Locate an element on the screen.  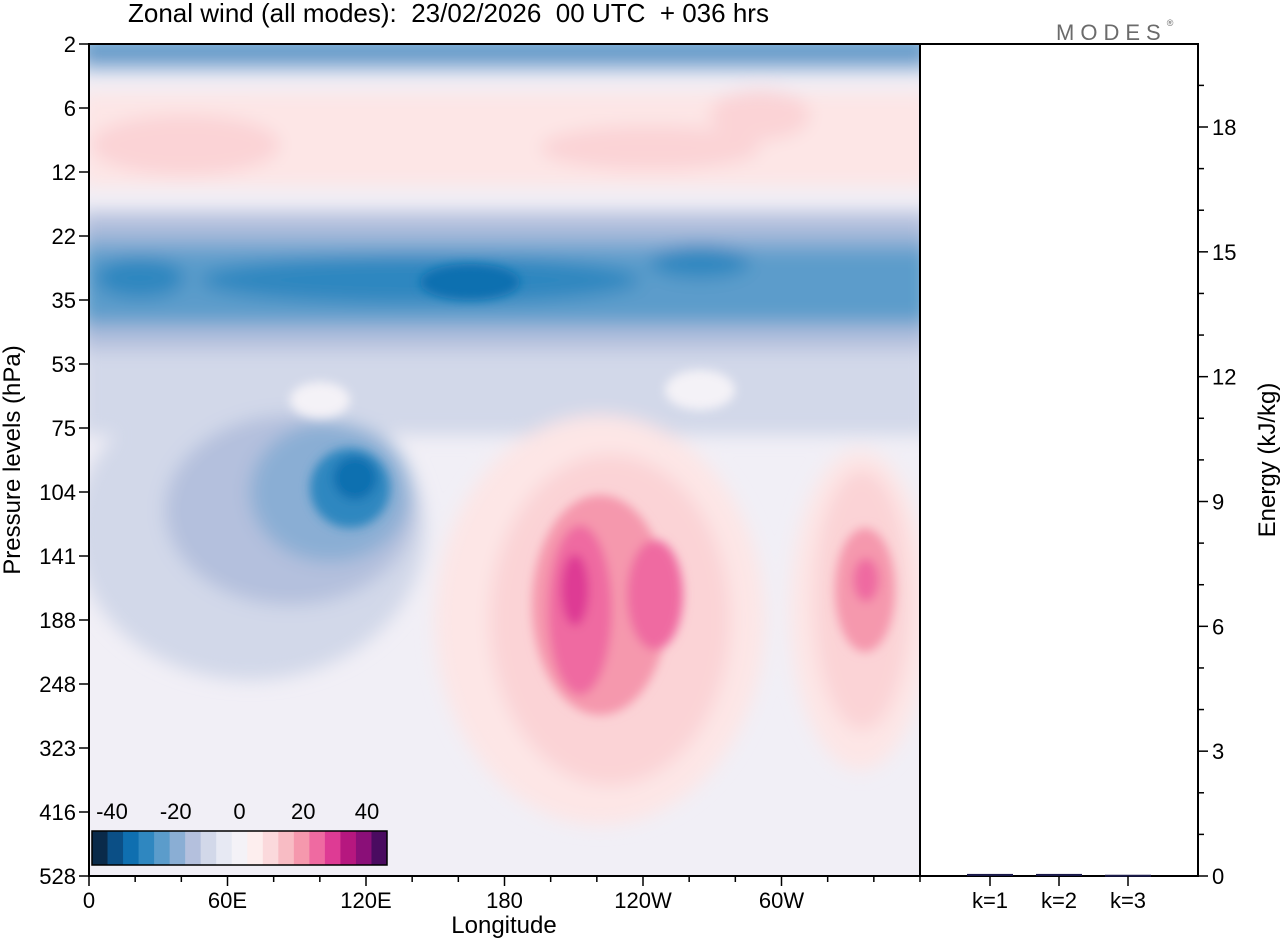
pressure-tick-label: 104 is located at coordinates (57, 492).